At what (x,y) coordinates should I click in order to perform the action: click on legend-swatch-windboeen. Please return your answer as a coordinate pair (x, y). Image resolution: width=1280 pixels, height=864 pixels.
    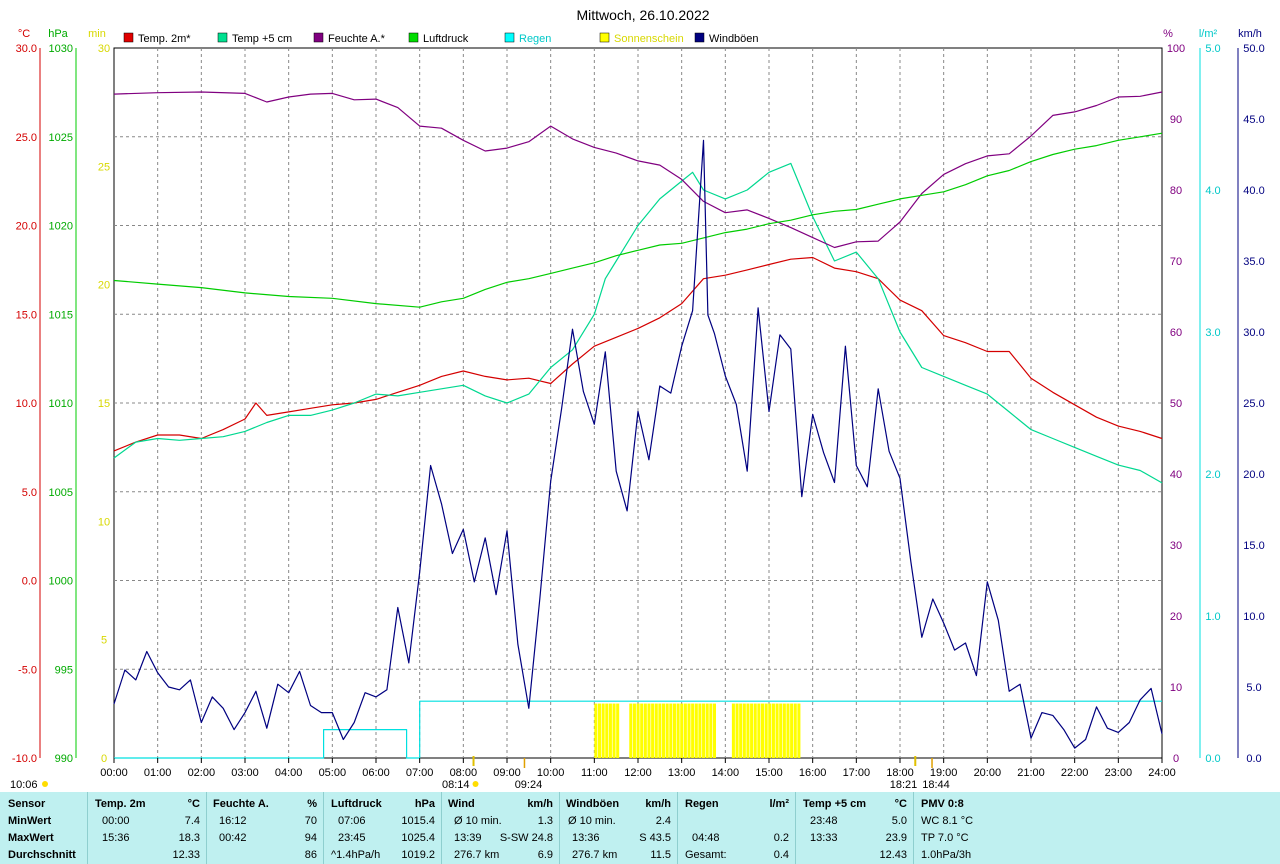
    Looking at the image, I should click on (699, 37).